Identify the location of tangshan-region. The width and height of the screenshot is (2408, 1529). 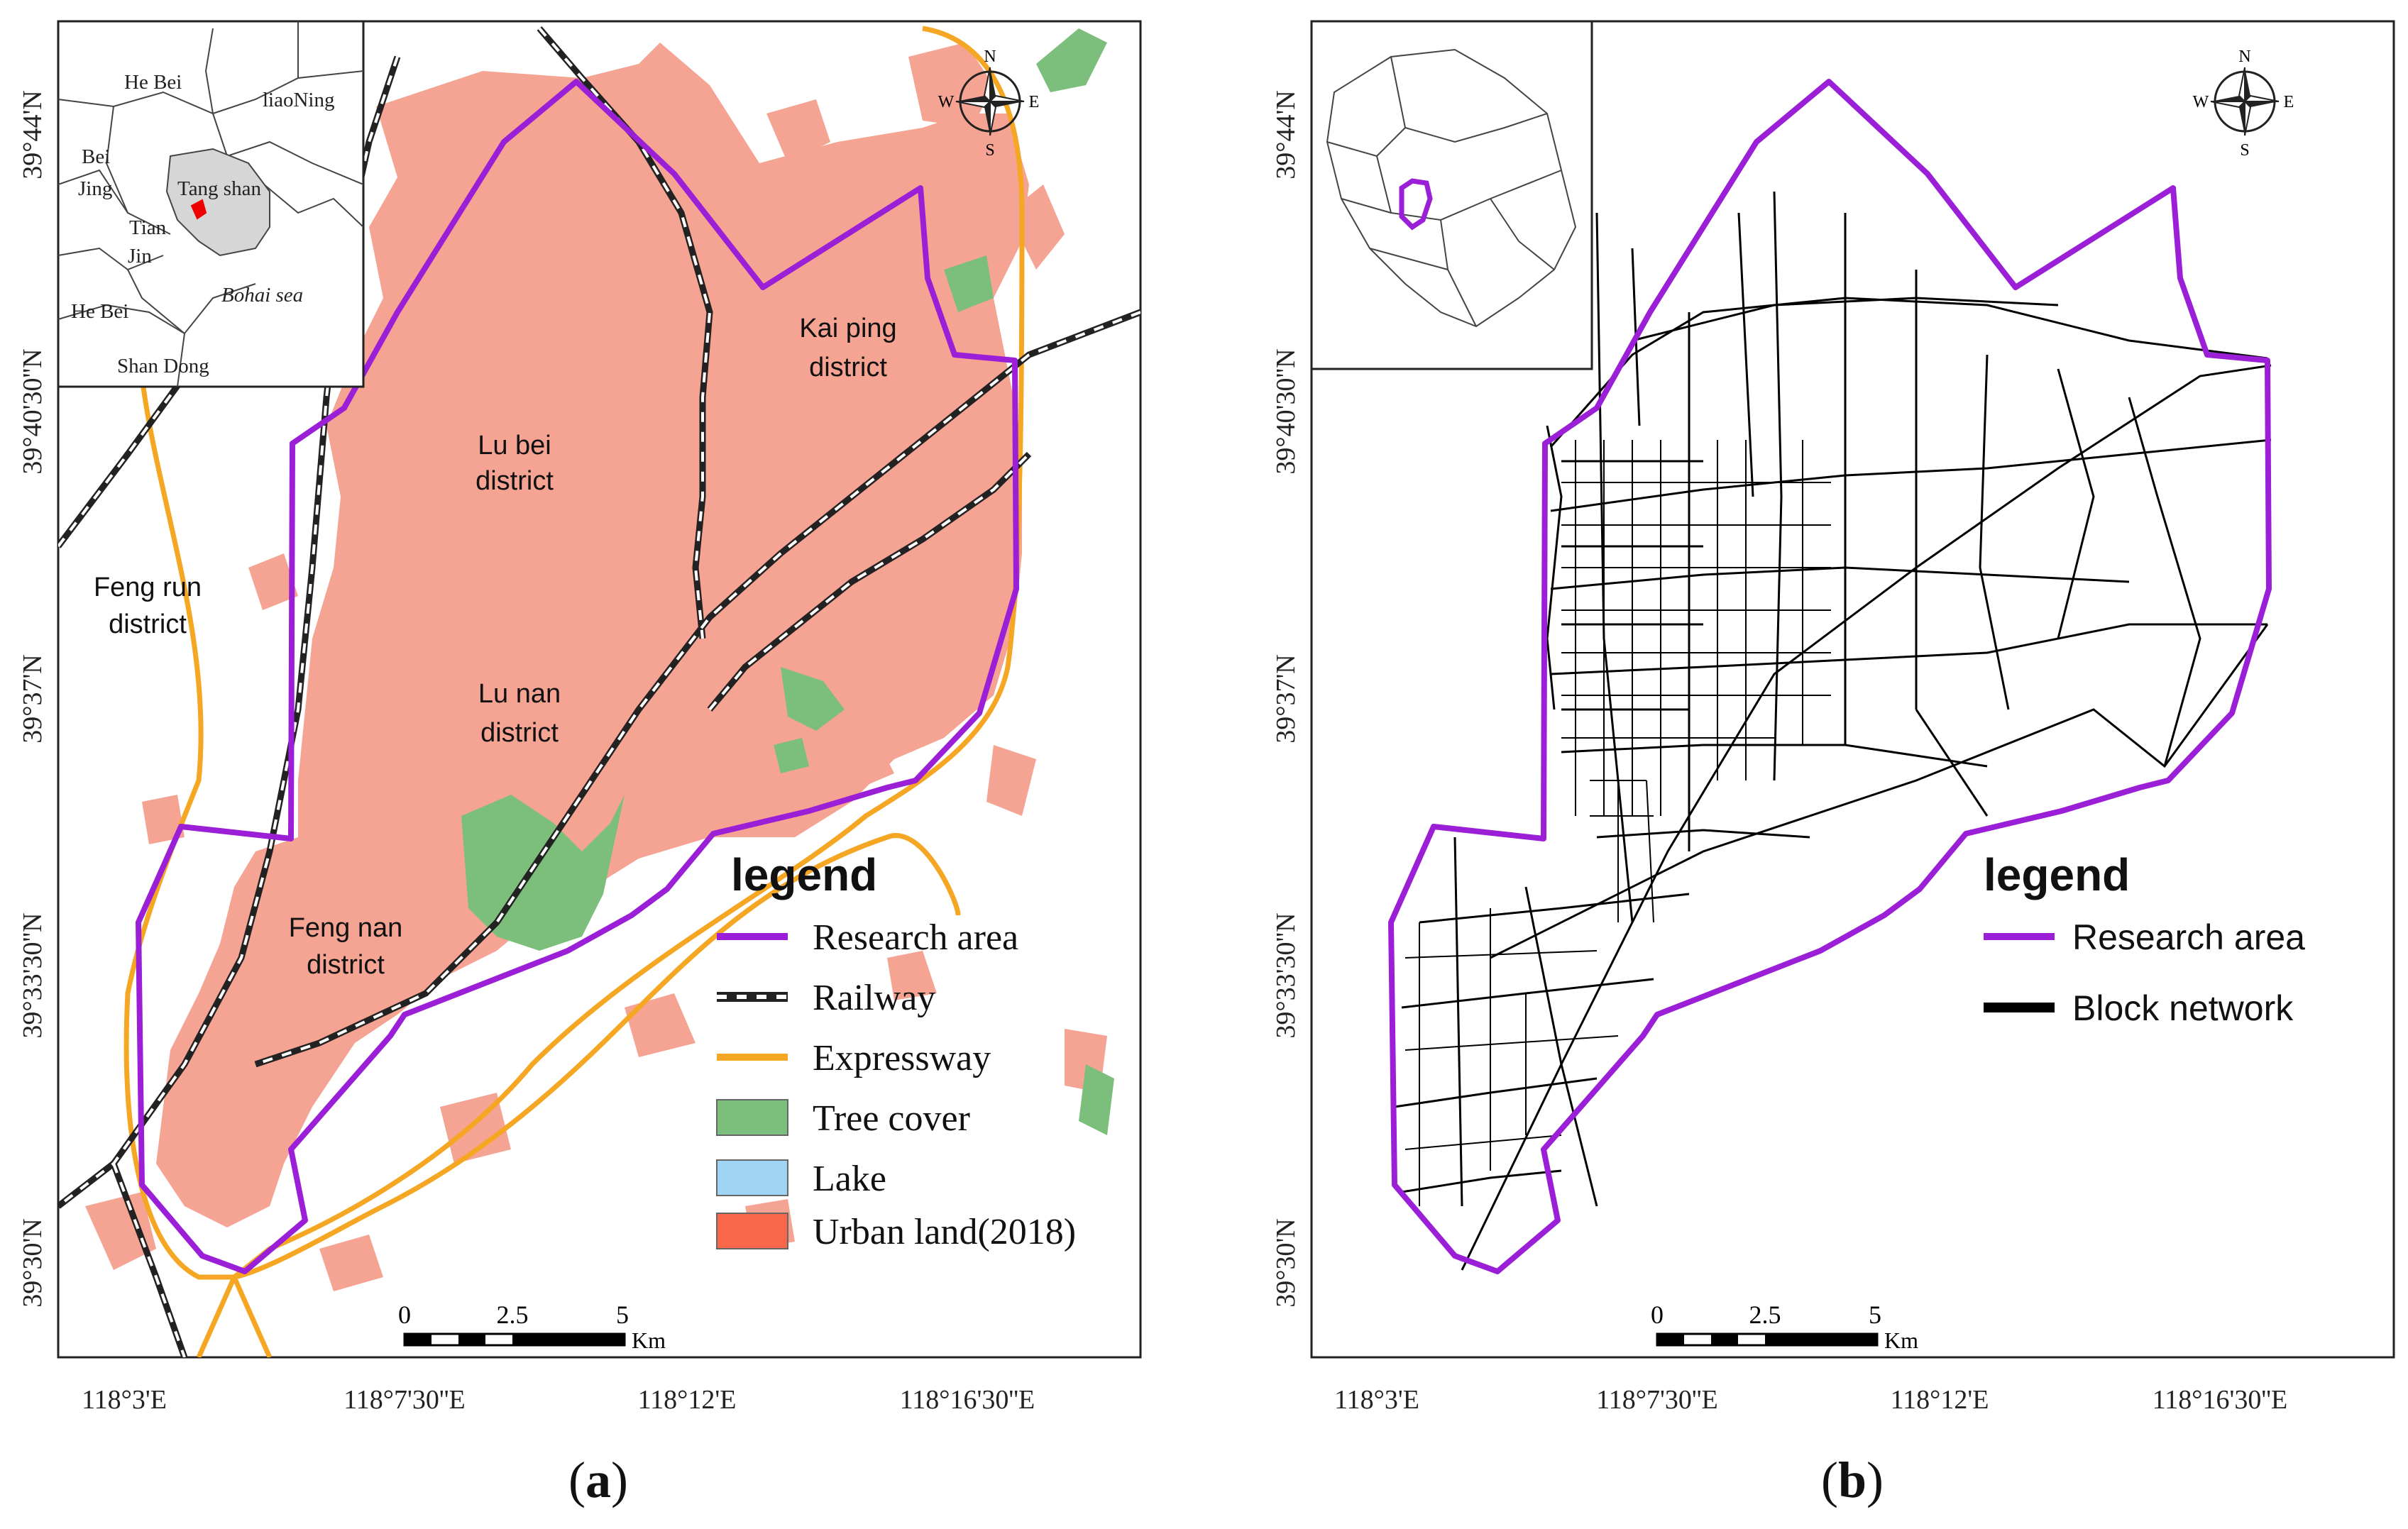
(217, 202).